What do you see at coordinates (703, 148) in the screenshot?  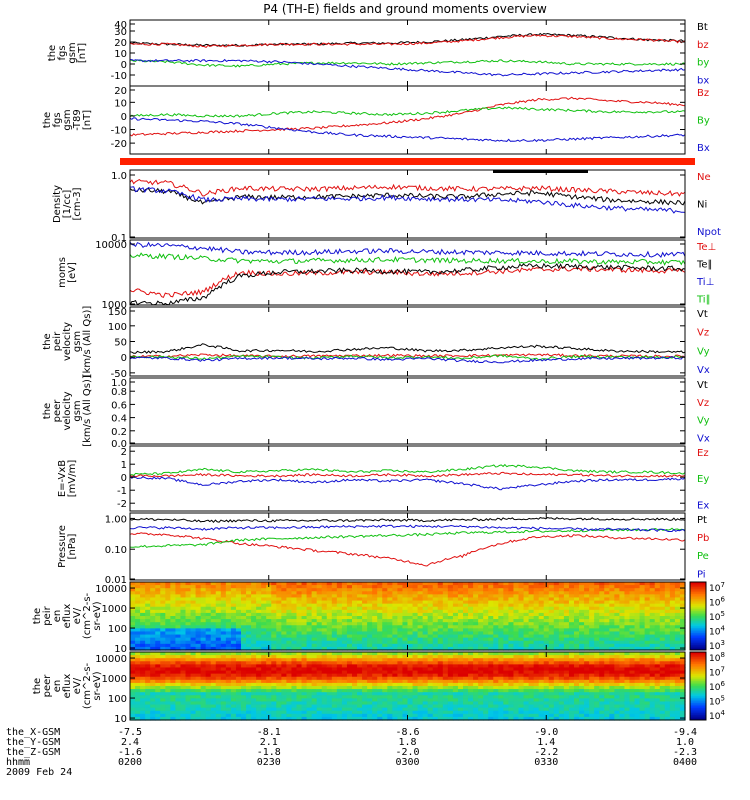 I see `legend-label: Bx` at bounding box center [703, 148].